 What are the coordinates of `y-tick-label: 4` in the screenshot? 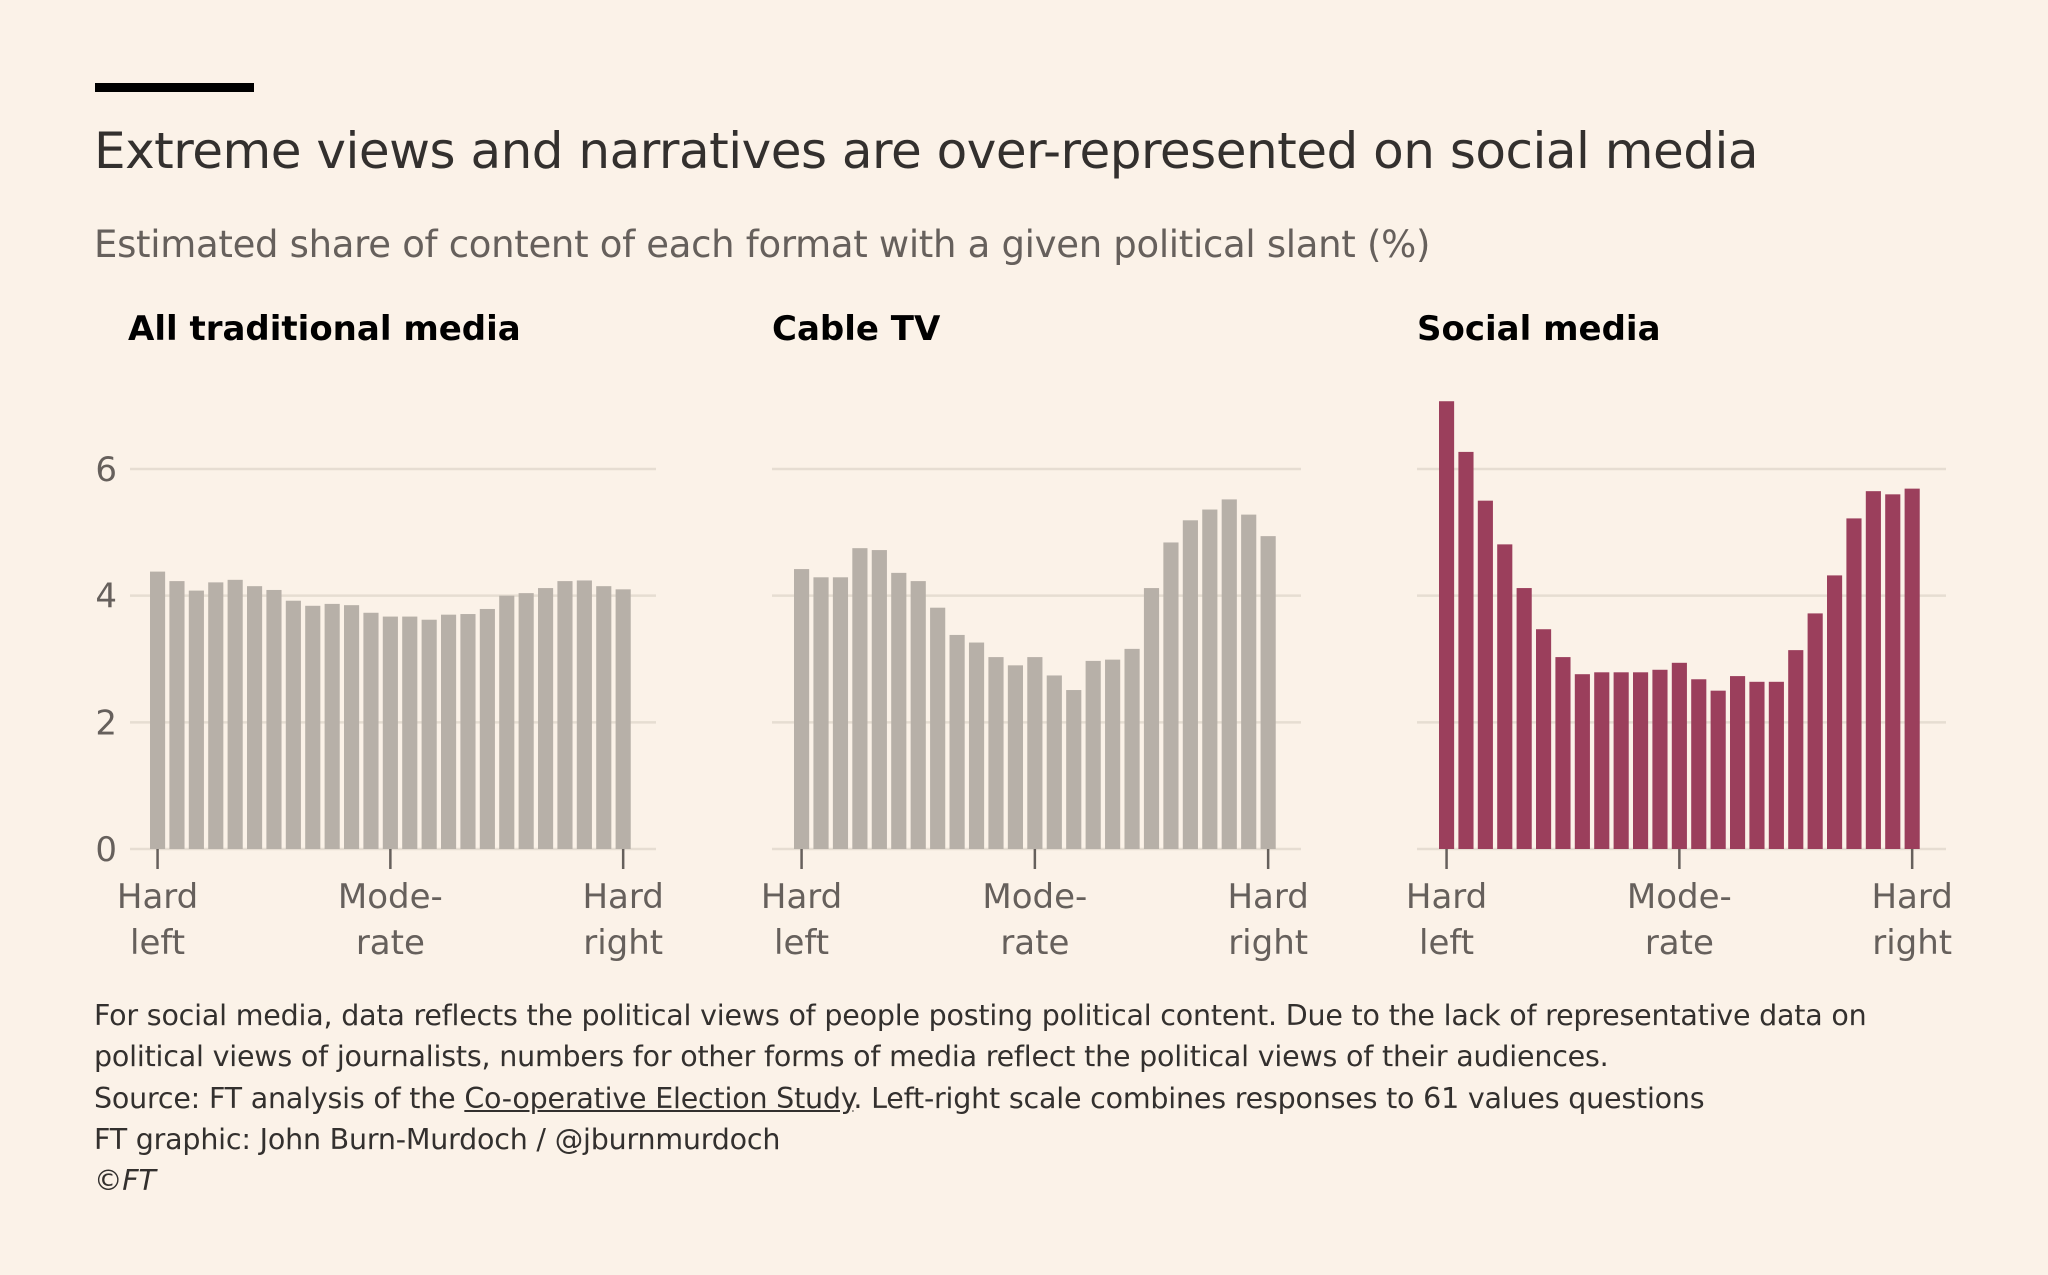 It's located at (106, 597).